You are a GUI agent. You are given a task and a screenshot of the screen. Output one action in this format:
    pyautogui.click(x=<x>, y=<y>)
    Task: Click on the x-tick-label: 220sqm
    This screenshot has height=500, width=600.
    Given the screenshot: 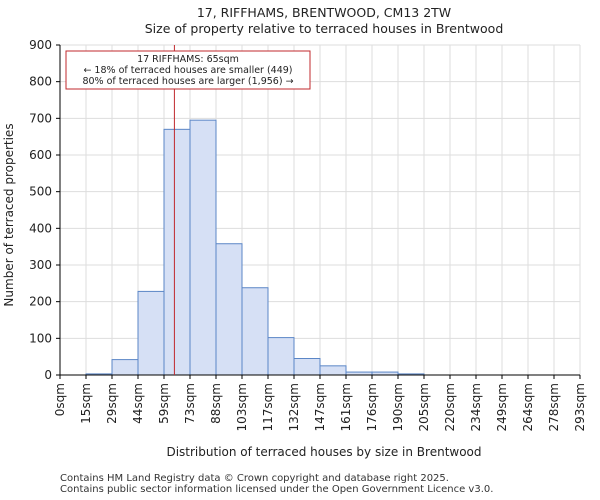 What is the action you would take?
    pyautogui.click(x=450, y=407)
    